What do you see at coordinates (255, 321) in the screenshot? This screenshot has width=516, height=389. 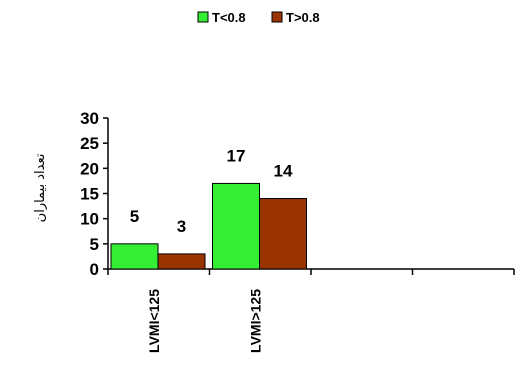 I see `x-category-label: LVMI>125` at bounding box center [255, 321].